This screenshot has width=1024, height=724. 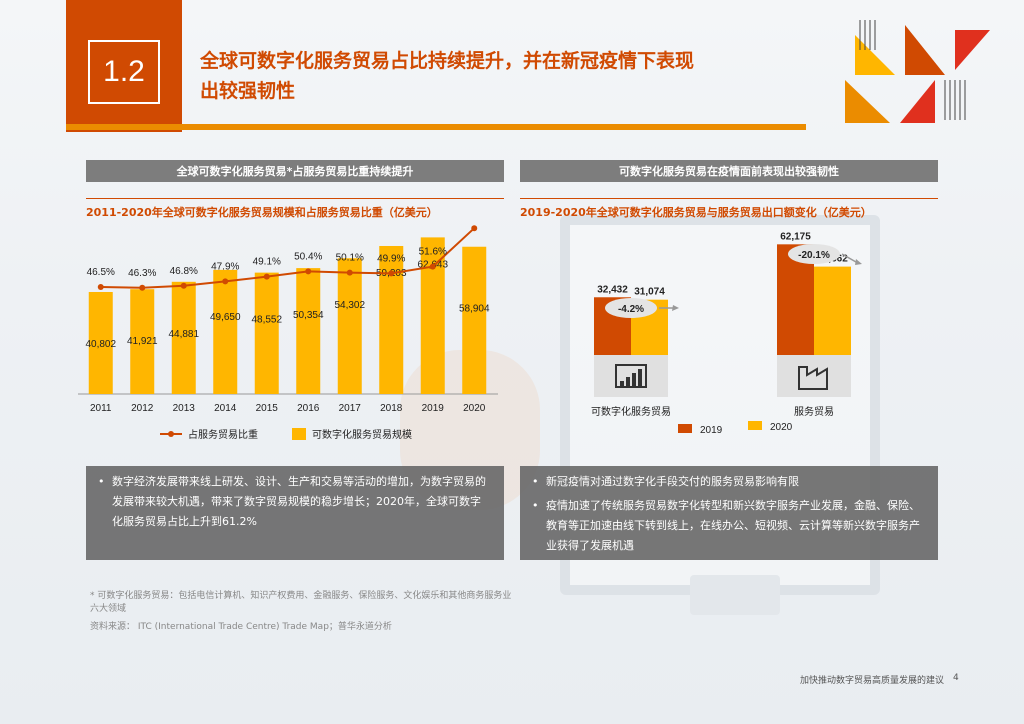 I want to click on legend-line-marker, so click(x=171, y=434).